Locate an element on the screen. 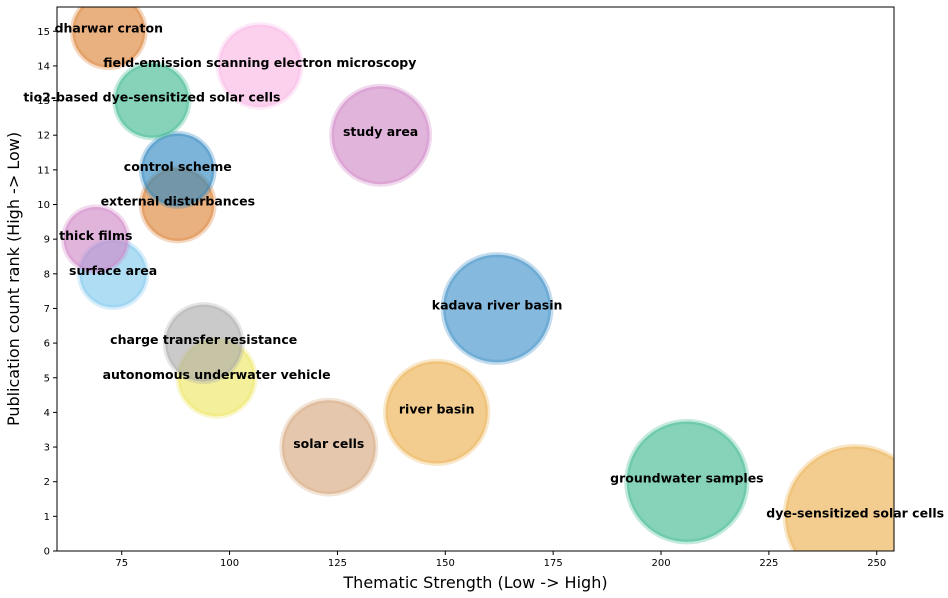 The image size is (948, 598). x-tick-label-6: 225 is located at coordinates (768, 563).